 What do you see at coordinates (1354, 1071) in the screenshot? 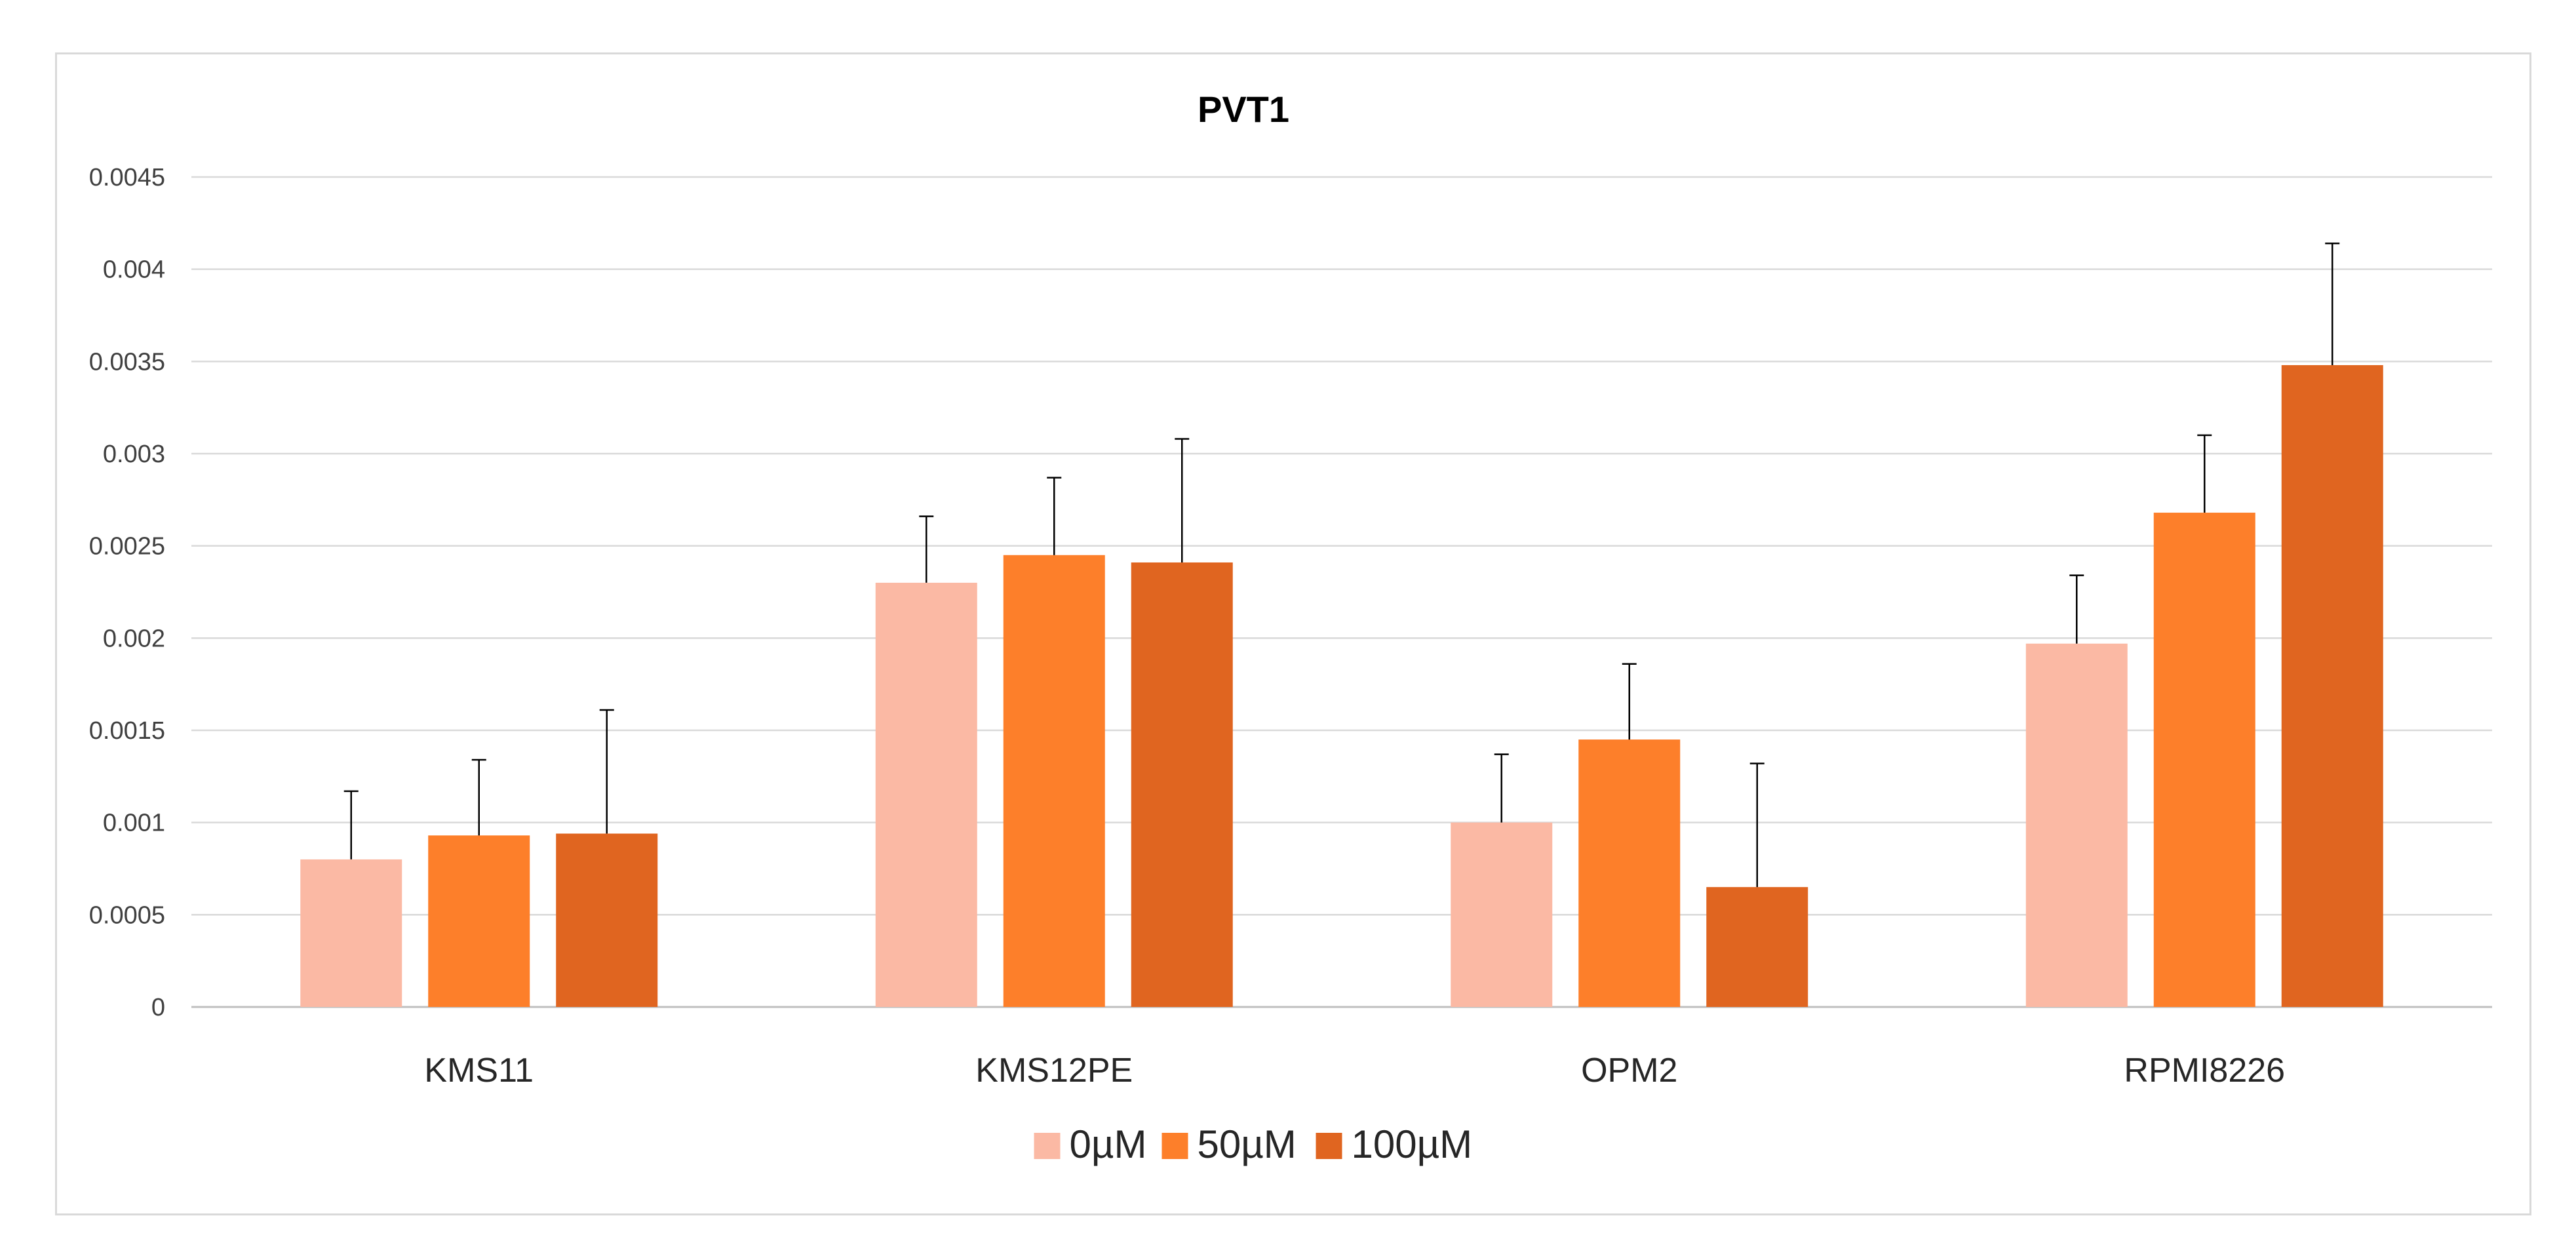
I see `x-axis-ticks: KMS11 KMS12PE OPM2 RPMI8226` at bounding box center [1354, 1071].